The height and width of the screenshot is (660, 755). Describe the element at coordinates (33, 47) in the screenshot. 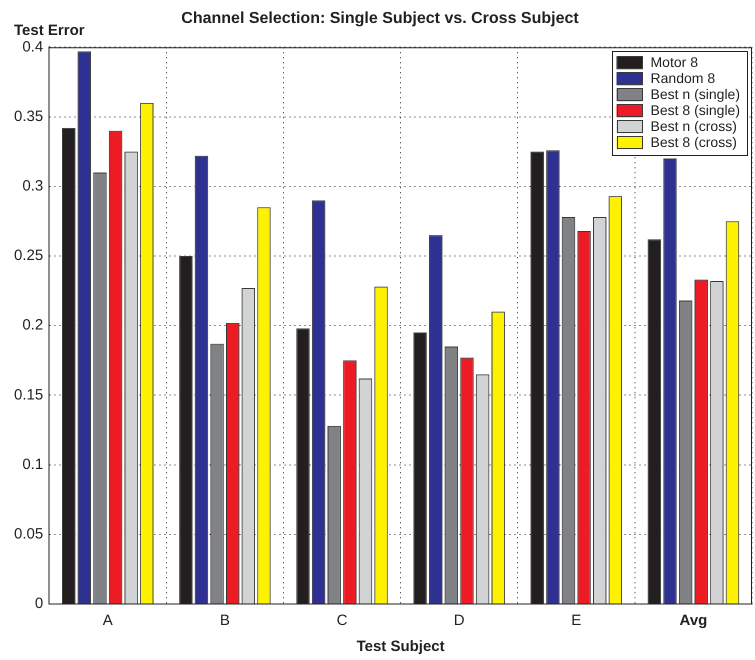

I see `y-tick-label: 0.4` at that location.